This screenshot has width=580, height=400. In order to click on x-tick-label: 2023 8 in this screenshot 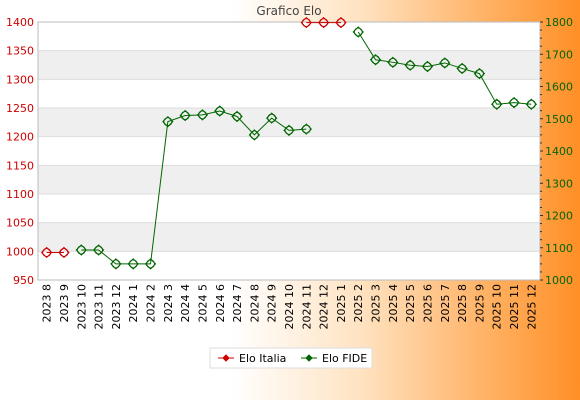, I will do `click(47, 303)`.